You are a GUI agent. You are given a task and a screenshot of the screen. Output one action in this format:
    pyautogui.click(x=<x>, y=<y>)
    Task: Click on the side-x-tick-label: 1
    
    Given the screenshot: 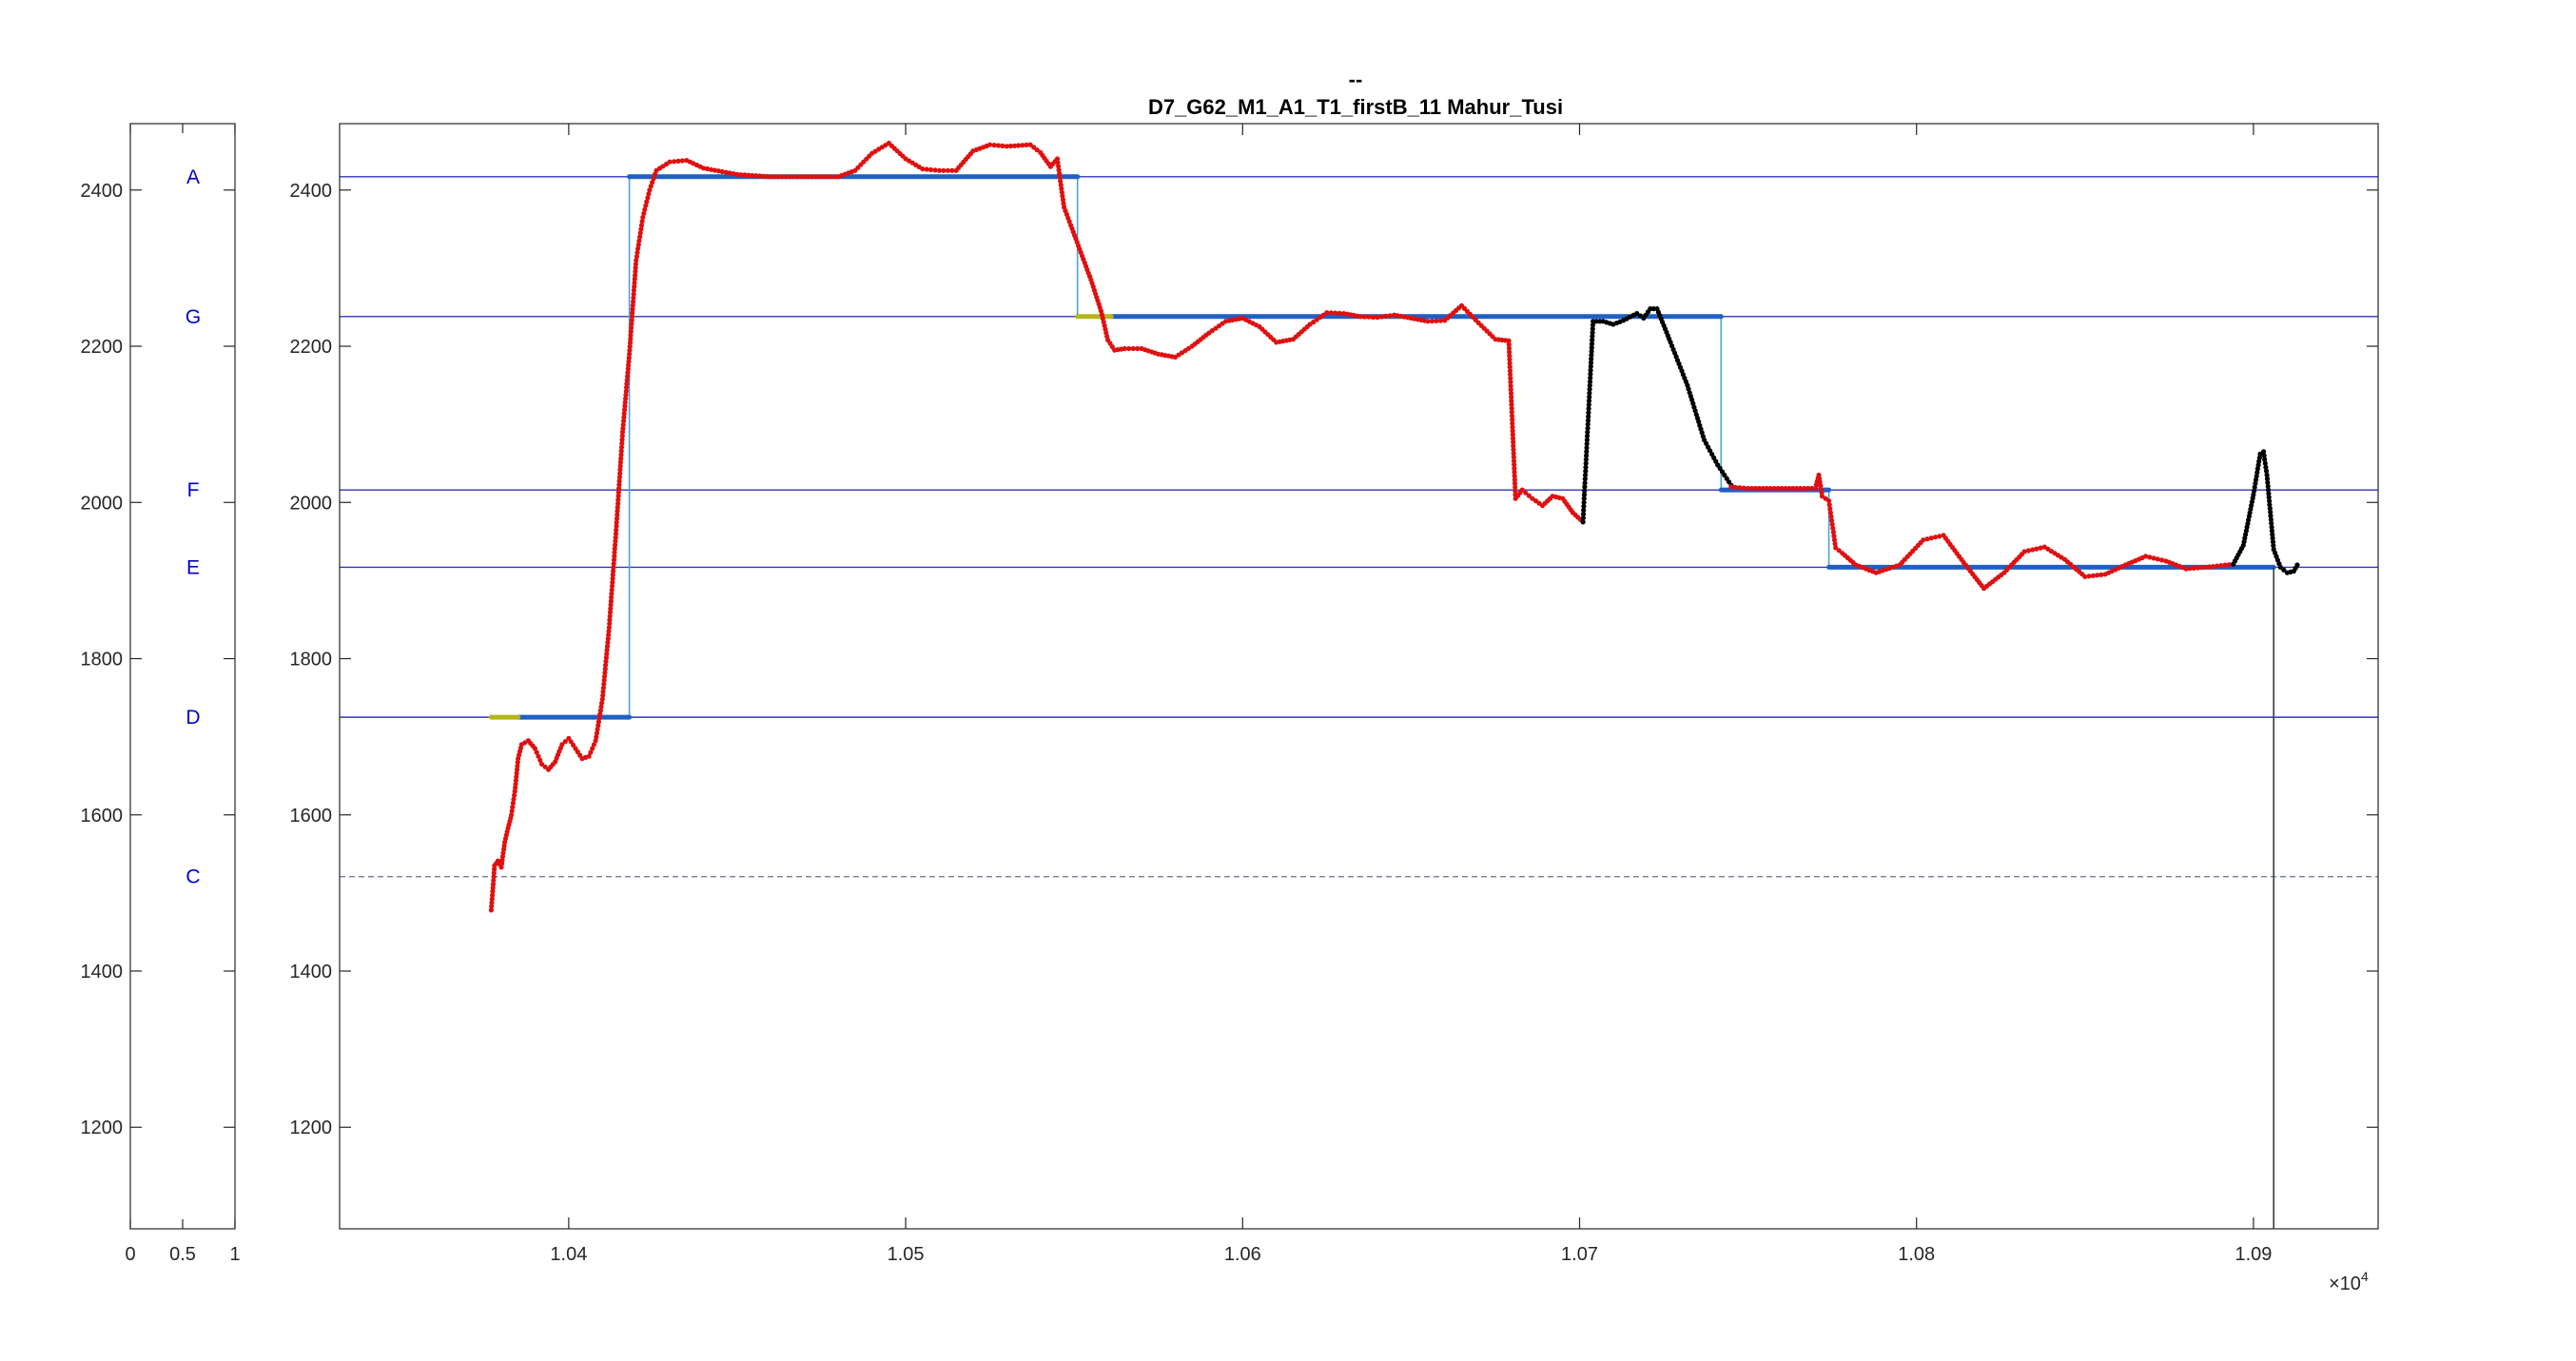 What is the action you would take?
    pyautogui.click(x=234, y=1255)
    